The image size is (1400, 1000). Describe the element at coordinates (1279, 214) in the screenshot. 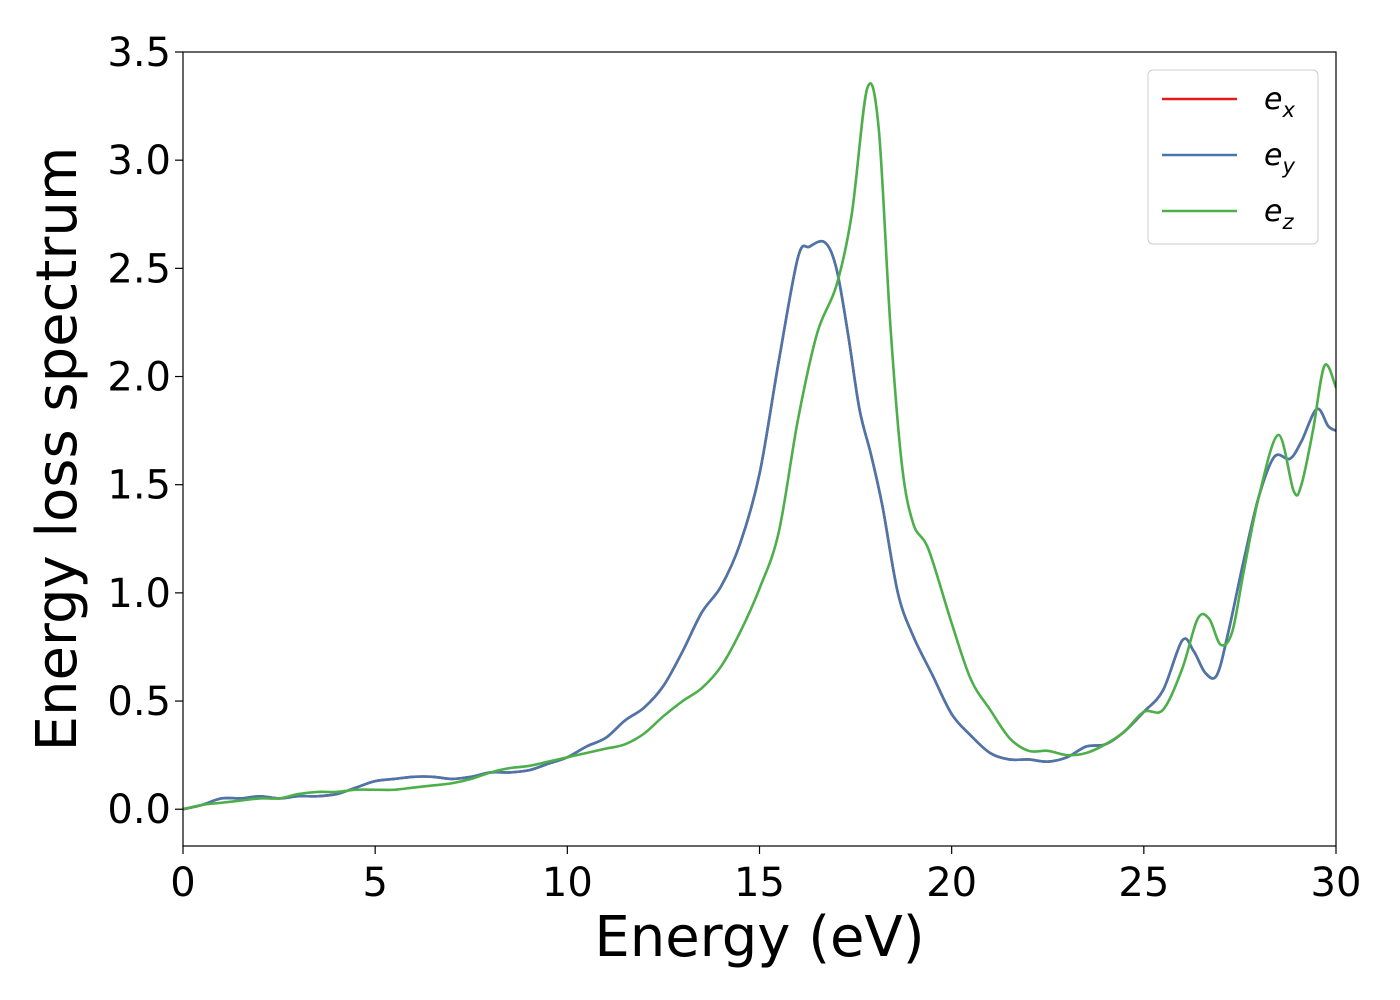

I see `legend-label-e-z: ez` at that location.